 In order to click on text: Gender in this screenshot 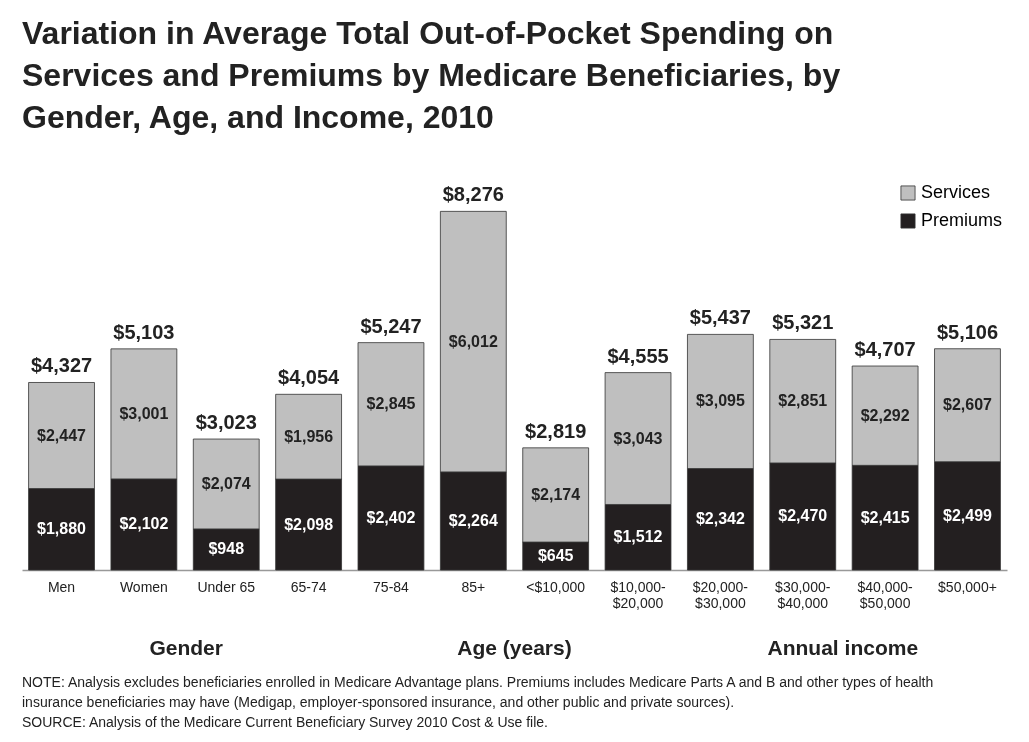, I will do `click(186, 648)`.